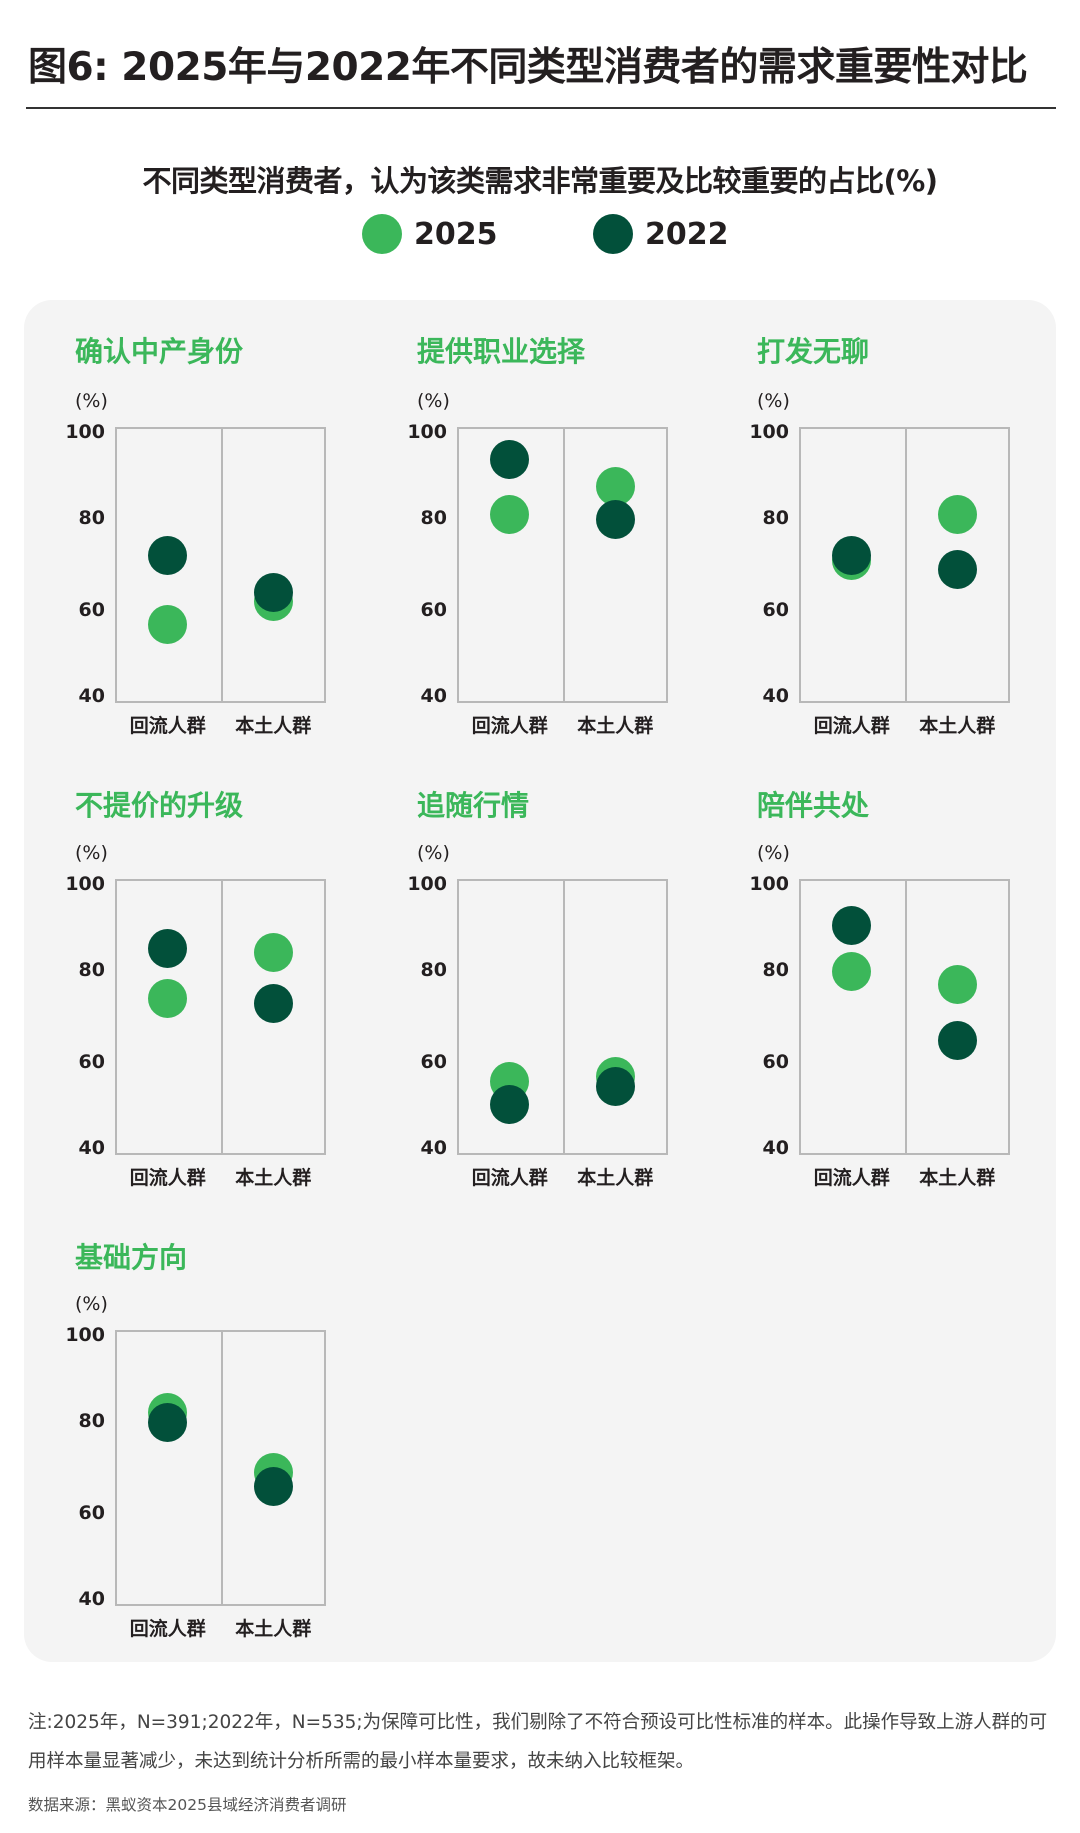 Image resolution: width=1080 pixels, height=1833 pixels. What do you see at coordinates (613, 234) in the screenshot?
I see `legend-dot-2022-icon` at bounding box center [613, 234].